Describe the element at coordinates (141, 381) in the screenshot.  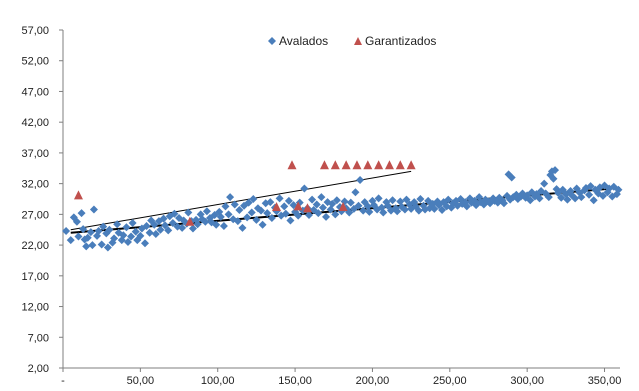
I see `x-tick-label: 50,00` at that location.